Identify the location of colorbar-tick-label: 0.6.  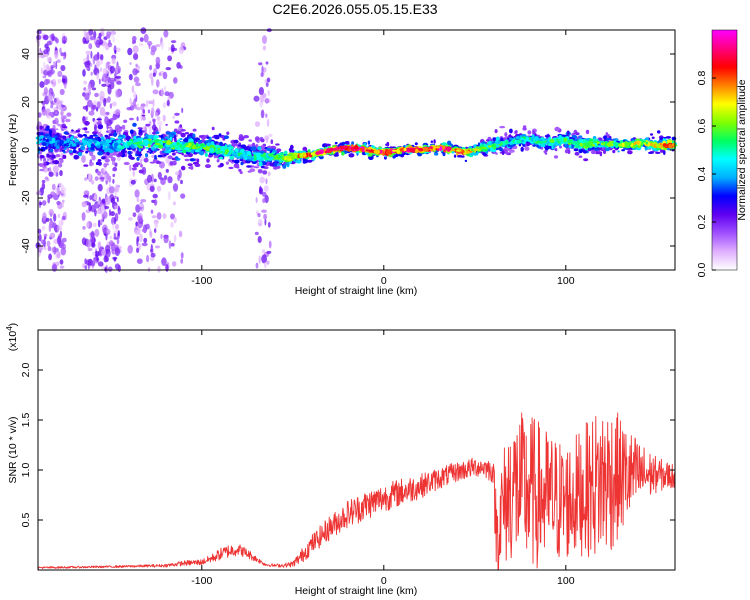
(702, 126).